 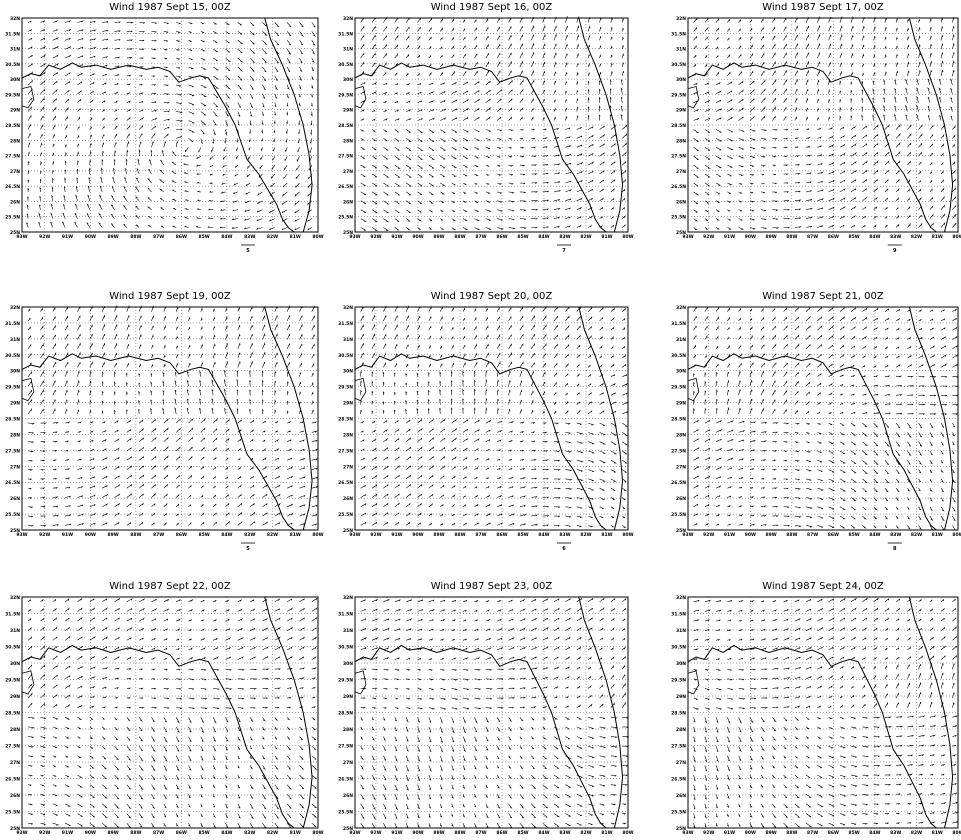 What do you see at coordinates (348, 435) in the screenshot?
I see `y-tick-label: 28N` at bounding box center [348, 435].